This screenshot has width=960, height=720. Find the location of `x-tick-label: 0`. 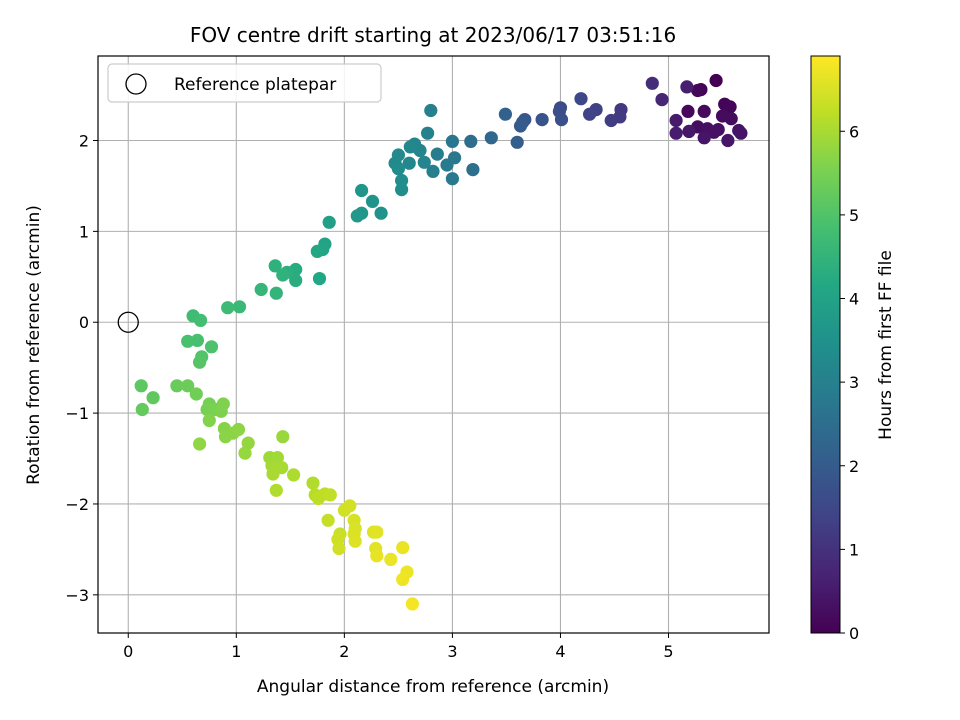

x-tick-label: 0 is located at coordinates (128, 651).